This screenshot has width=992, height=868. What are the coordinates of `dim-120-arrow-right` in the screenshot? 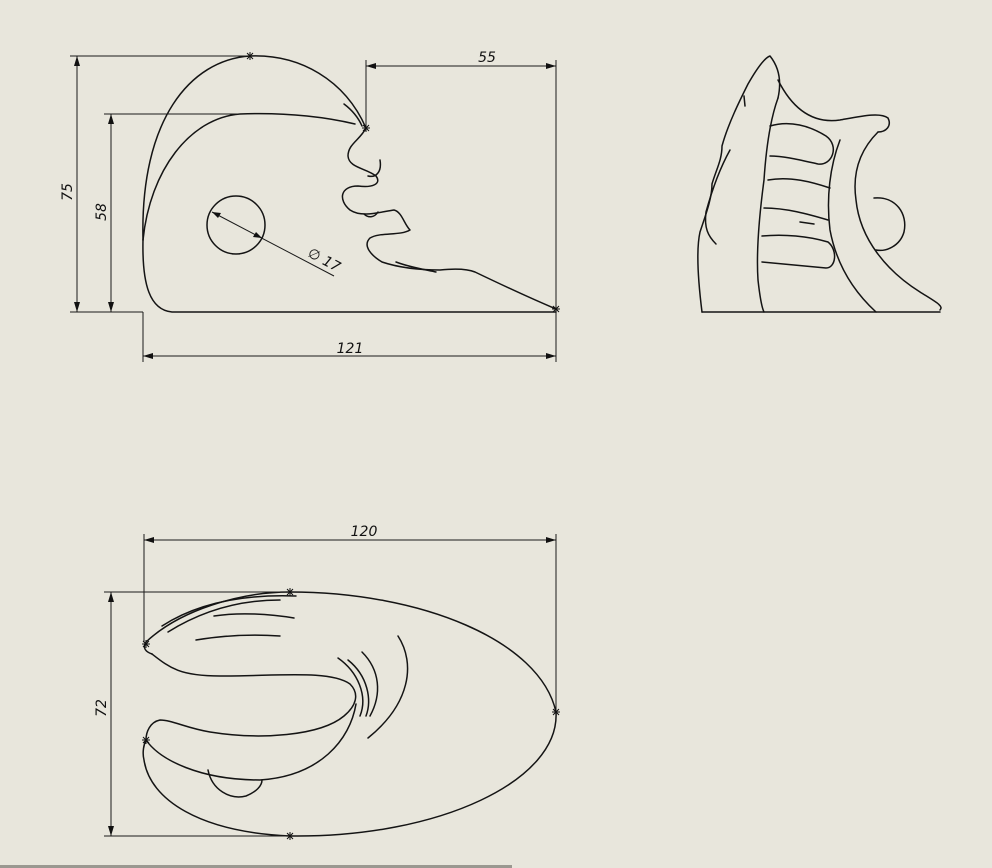 It's located at (551, 540).